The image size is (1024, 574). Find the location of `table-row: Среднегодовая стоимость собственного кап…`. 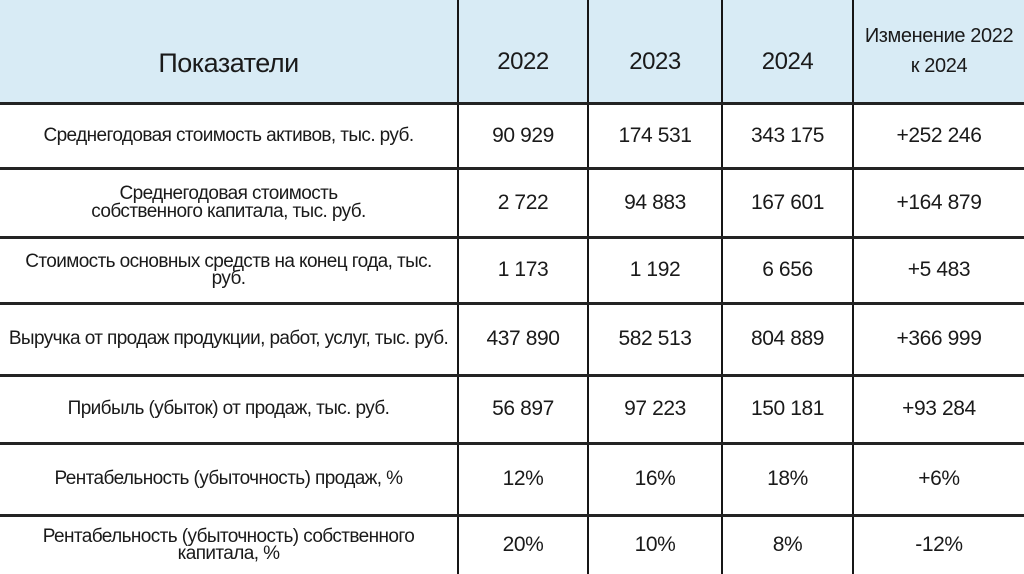

table-row: Среднегодовая стоимость собственного кап… is located at coordinates (512, 202).